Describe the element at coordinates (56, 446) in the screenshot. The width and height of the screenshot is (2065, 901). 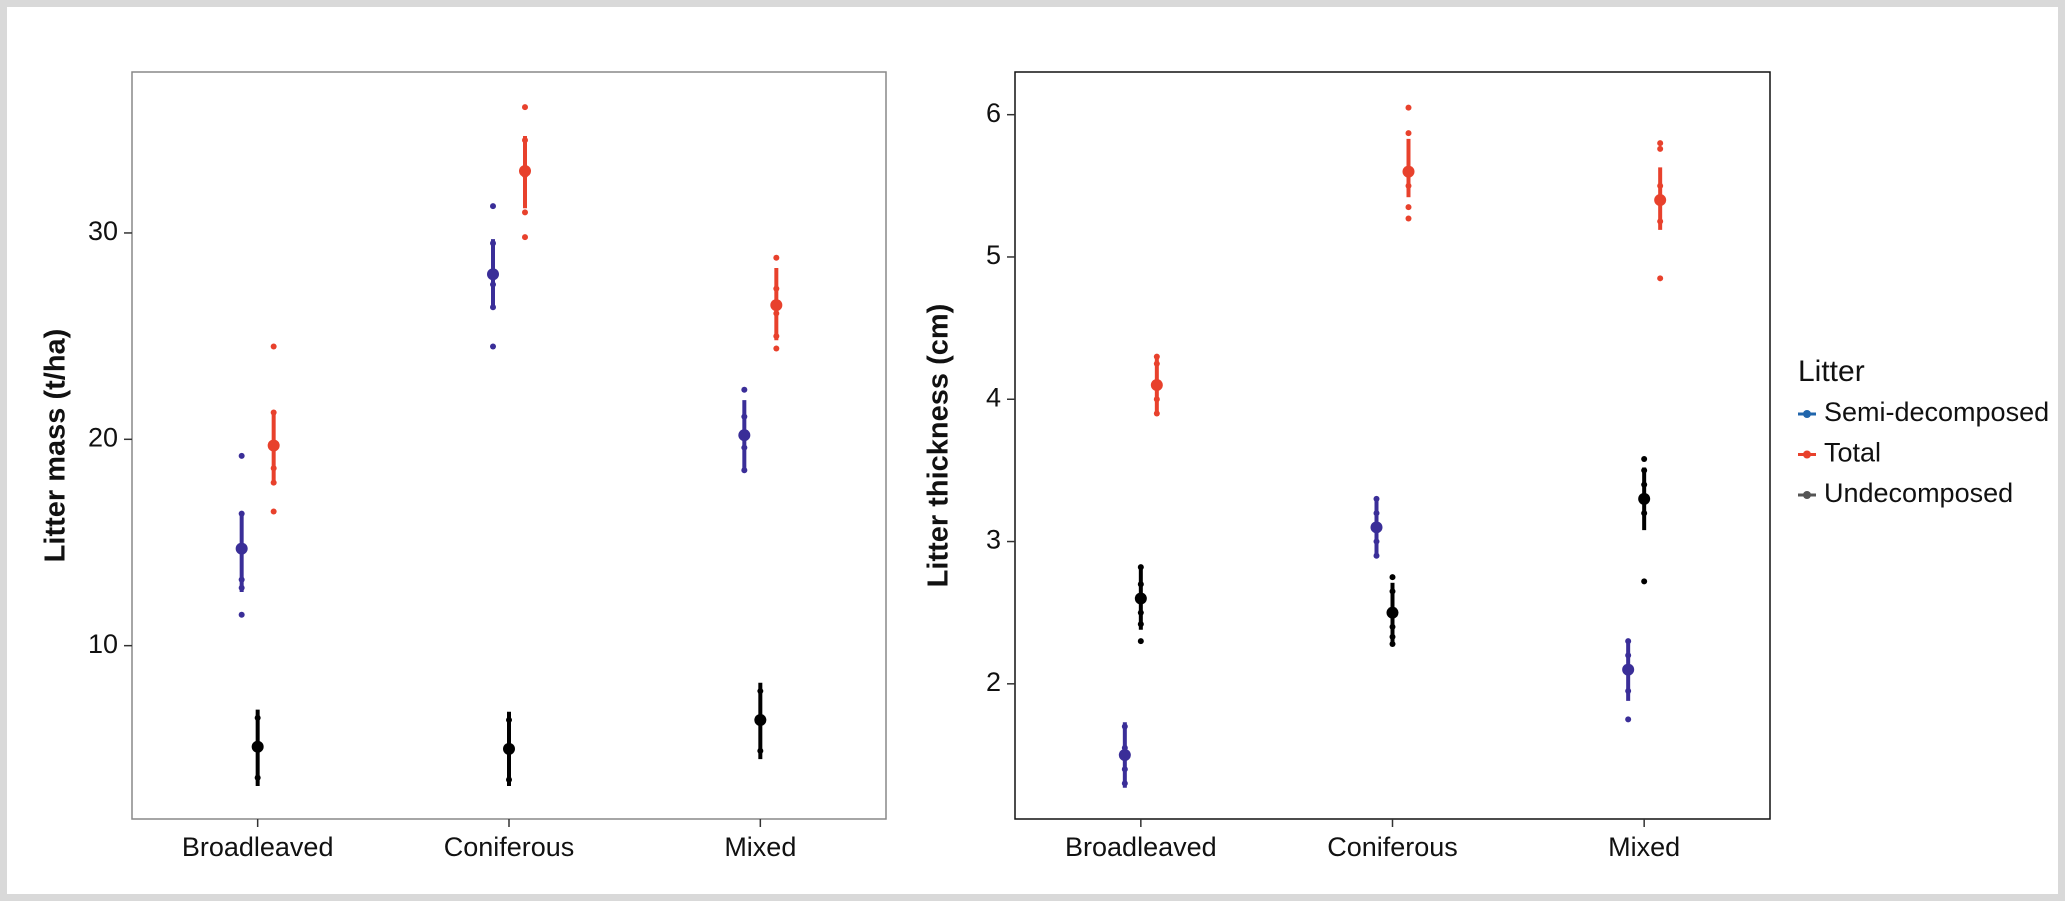
I see `y-axis-title: Litter mass (t/ha)` at that location.